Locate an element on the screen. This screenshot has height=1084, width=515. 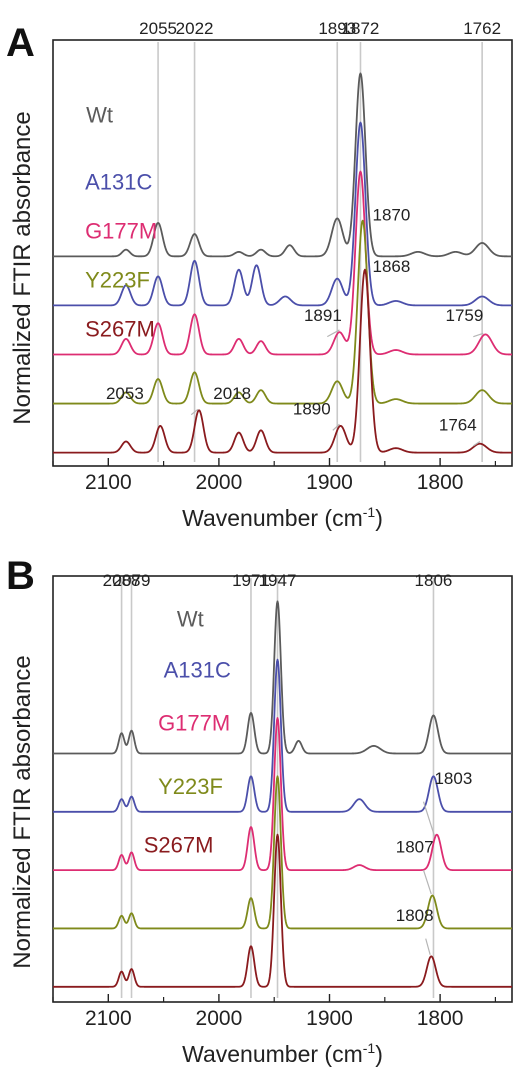
peak-annotation: 2018 is located at coordinates (232, 393).